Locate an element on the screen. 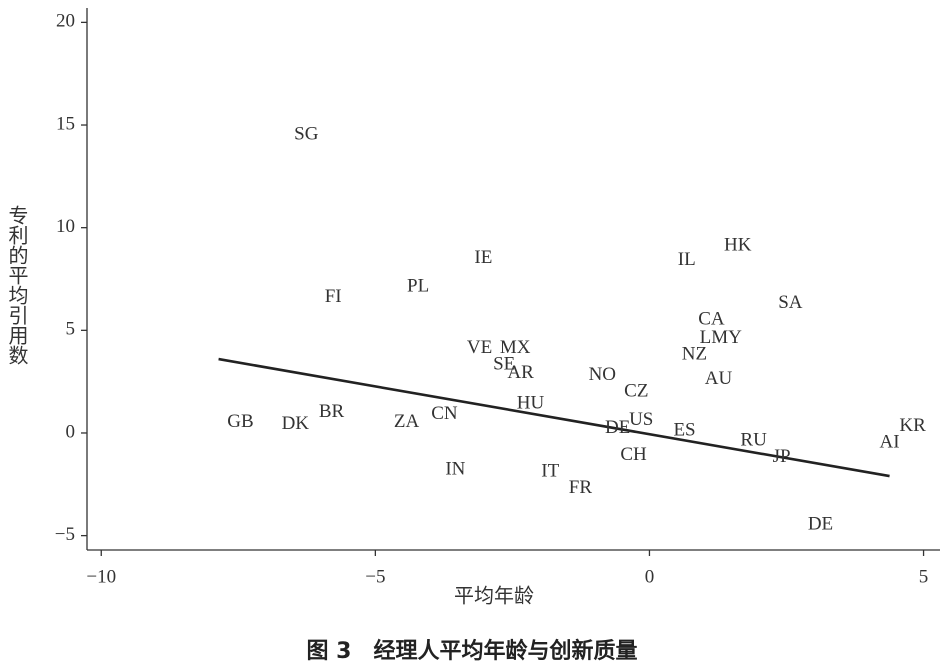 The width and height of the screenshot is (944, 670). point-label: KR is located at coordinates (912, 425).